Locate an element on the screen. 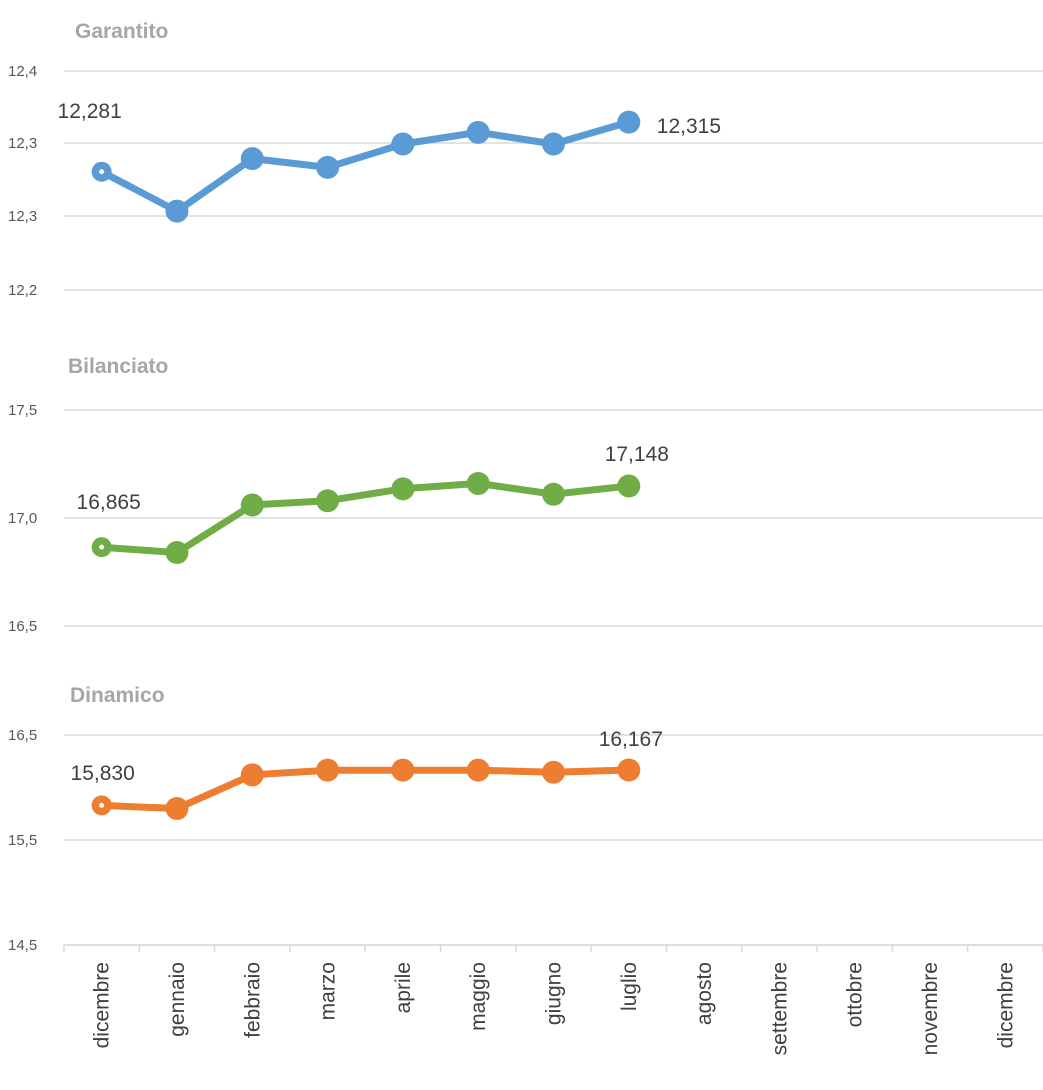 The height and width of the screenshot is (1090, 1043). data-label: 12,315 is located at coordinates (689, 126).